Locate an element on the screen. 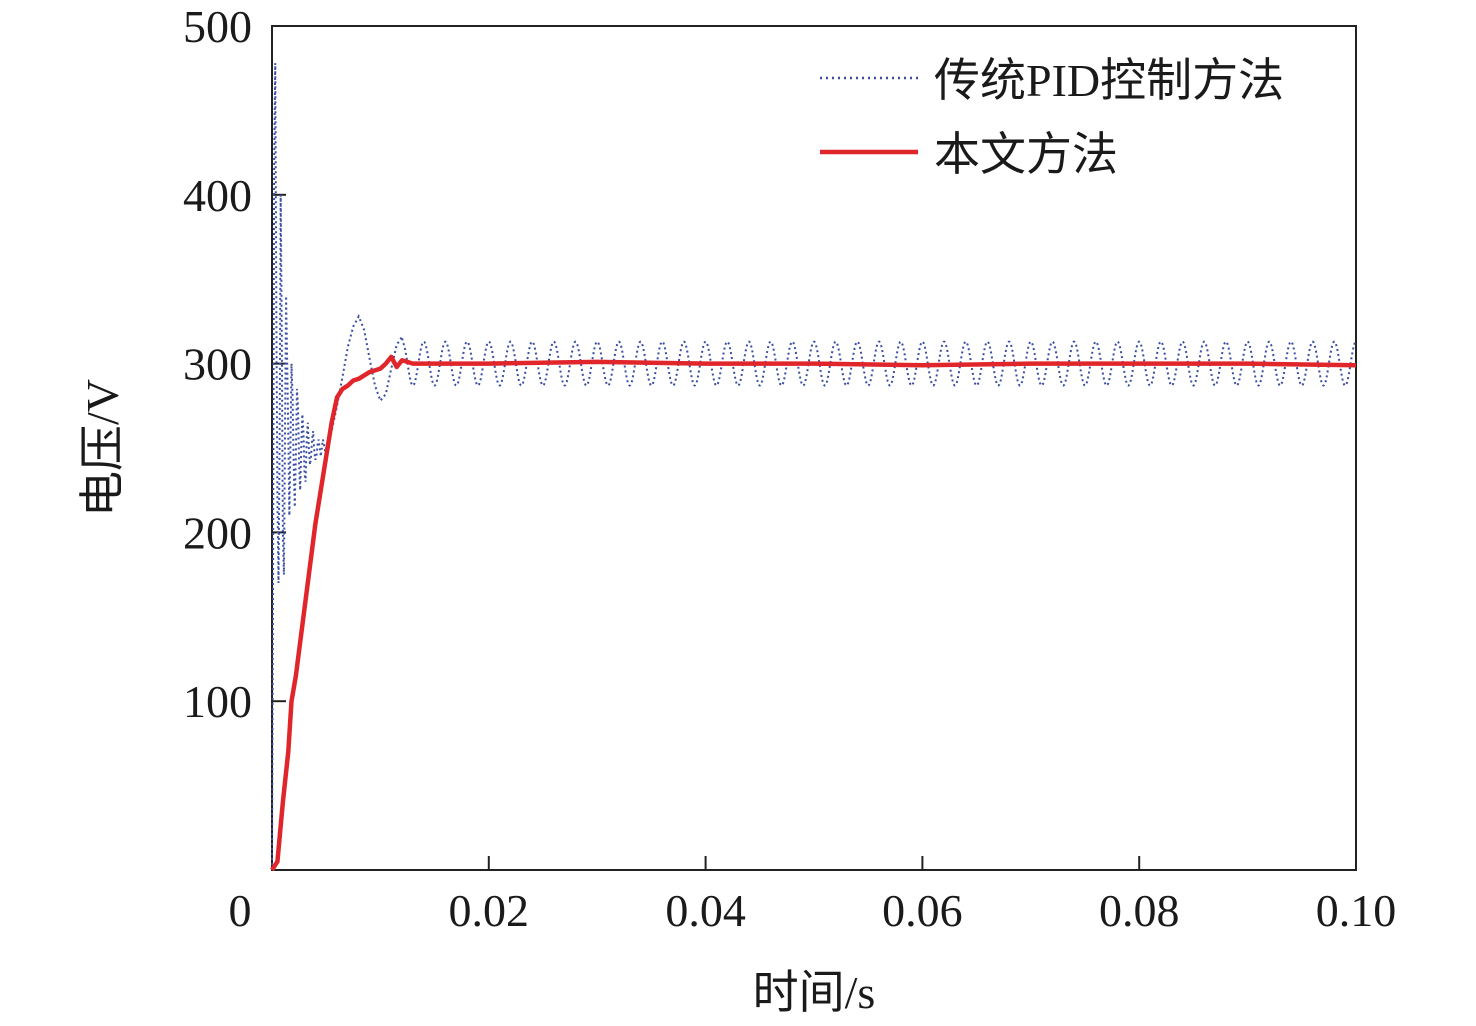  y-tick-label: 500 is located at coordinates (217, 26).